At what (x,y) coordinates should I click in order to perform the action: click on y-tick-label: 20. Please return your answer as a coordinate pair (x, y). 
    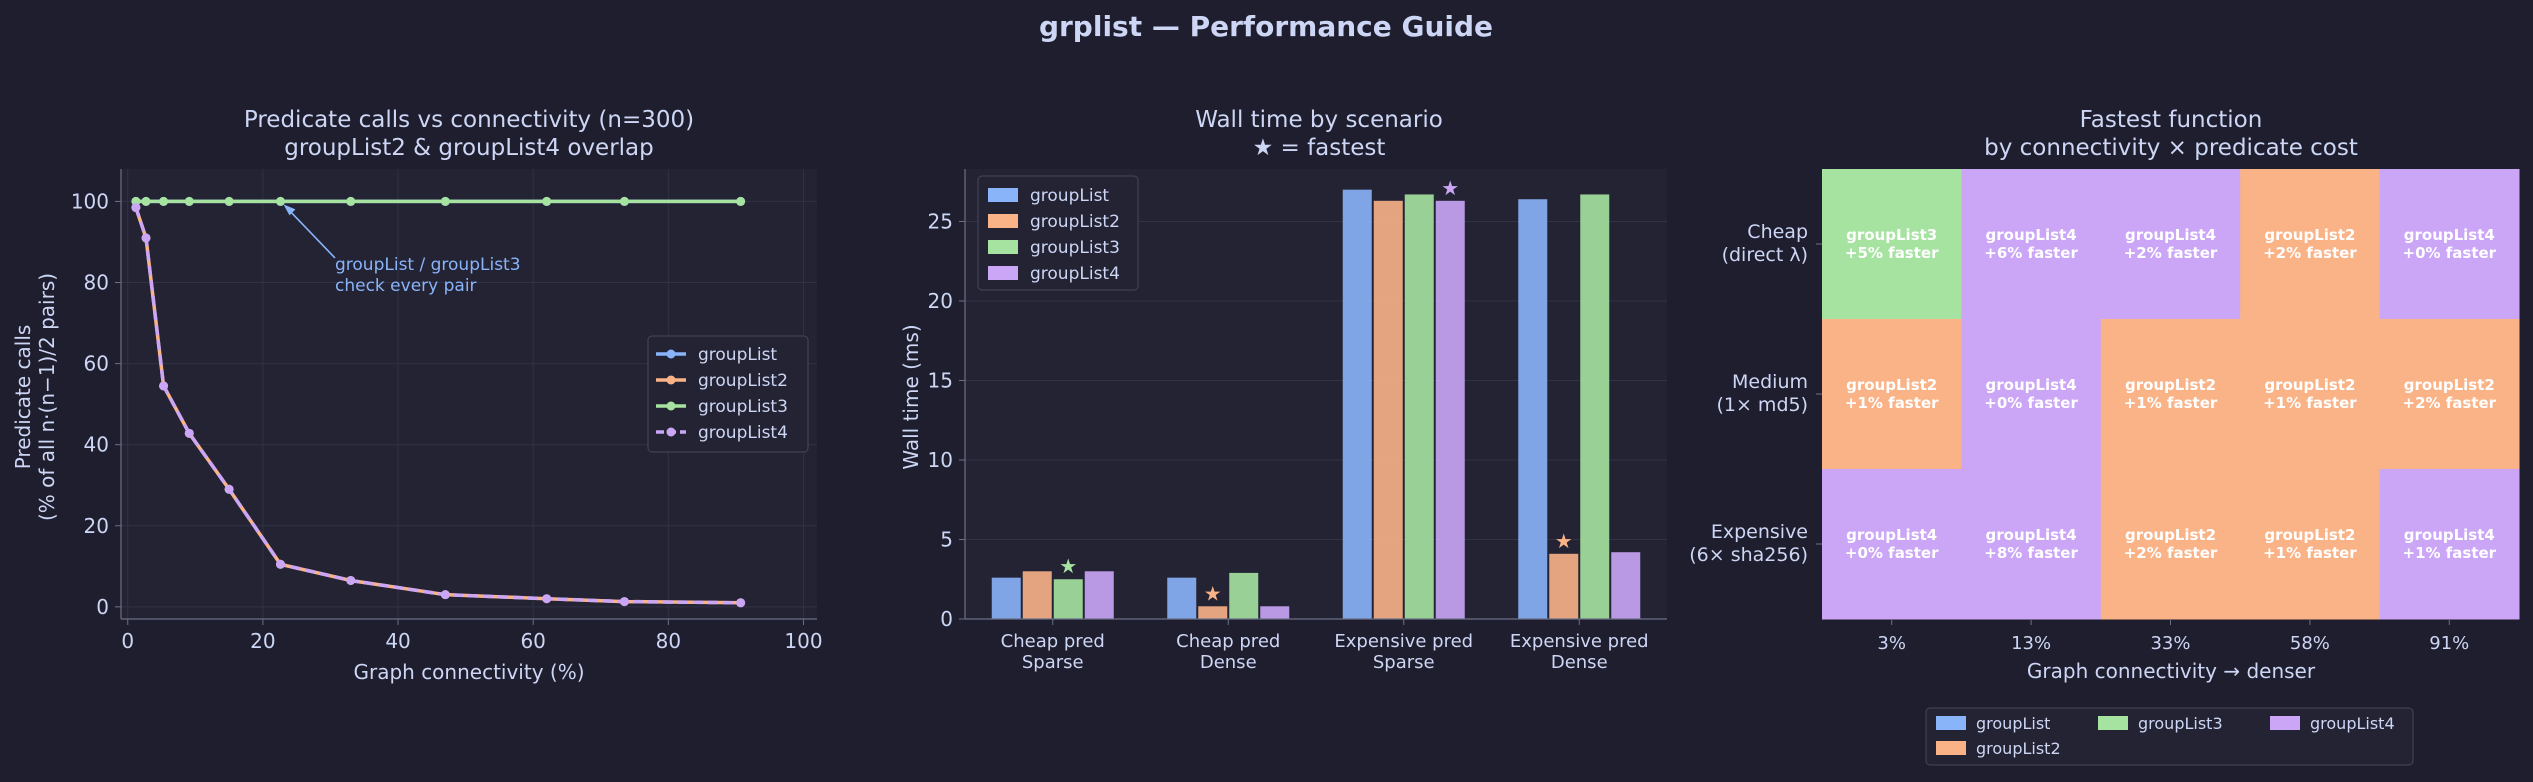
    Looking at the image, I should click on (940, 301).